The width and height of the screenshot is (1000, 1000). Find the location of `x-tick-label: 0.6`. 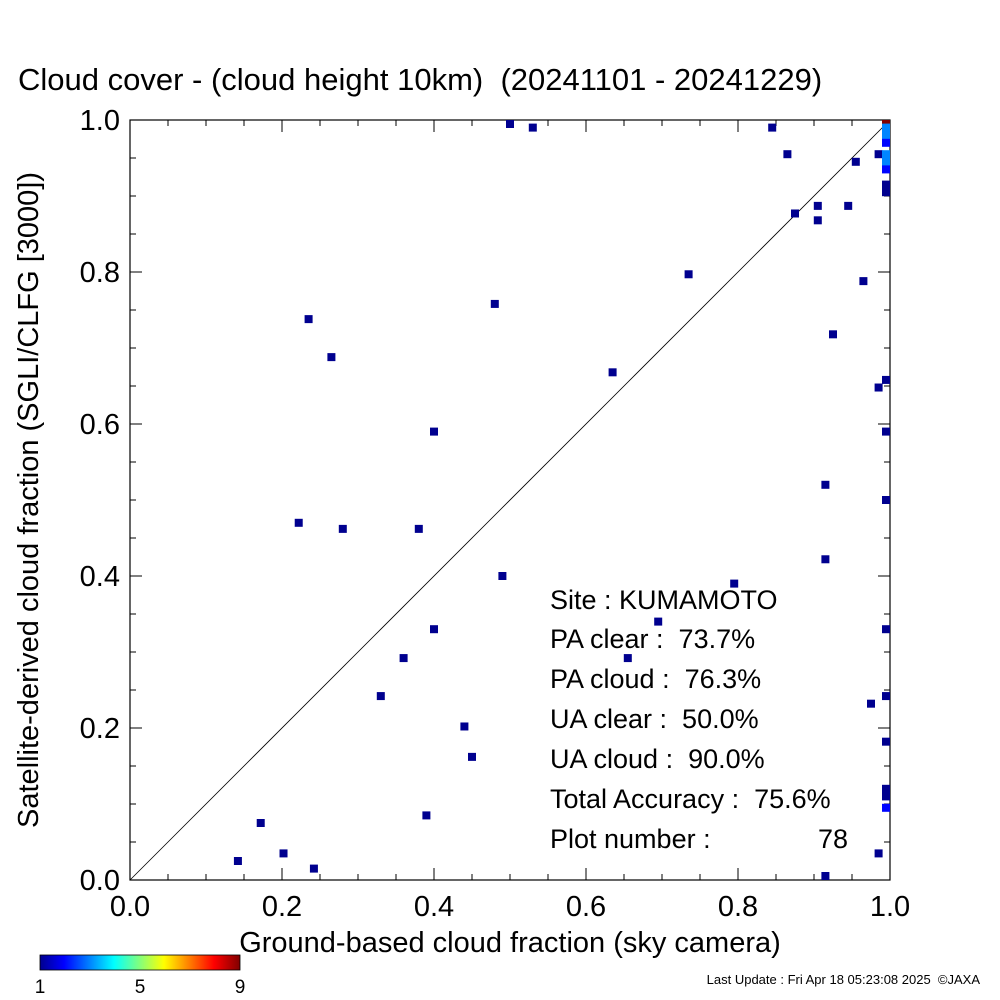

x-tick-label: 0.6 is located at coordinates (586, 907).